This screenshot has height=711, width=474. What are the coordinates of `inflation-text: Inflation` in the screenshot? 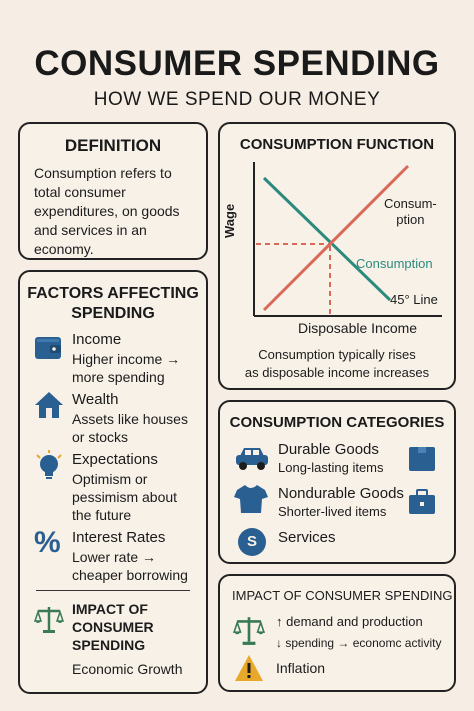 It's located at (301, 668).